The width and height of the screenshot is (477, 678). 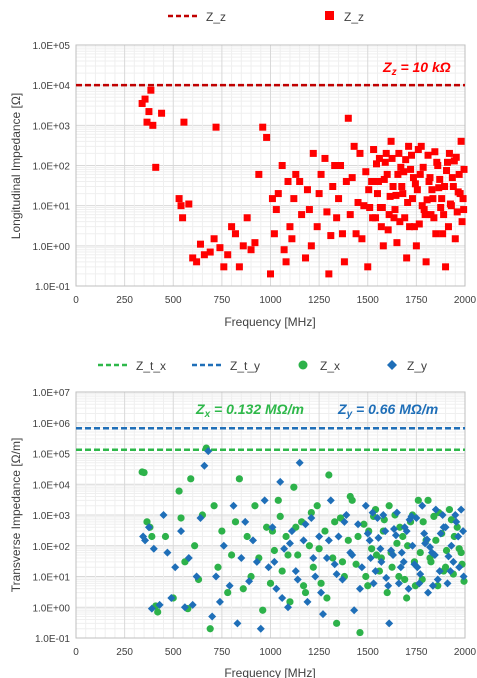 I want to click on annotation-z_y-limit: Zy = 0.66 MΩ/m, so click(x=387, y=410).